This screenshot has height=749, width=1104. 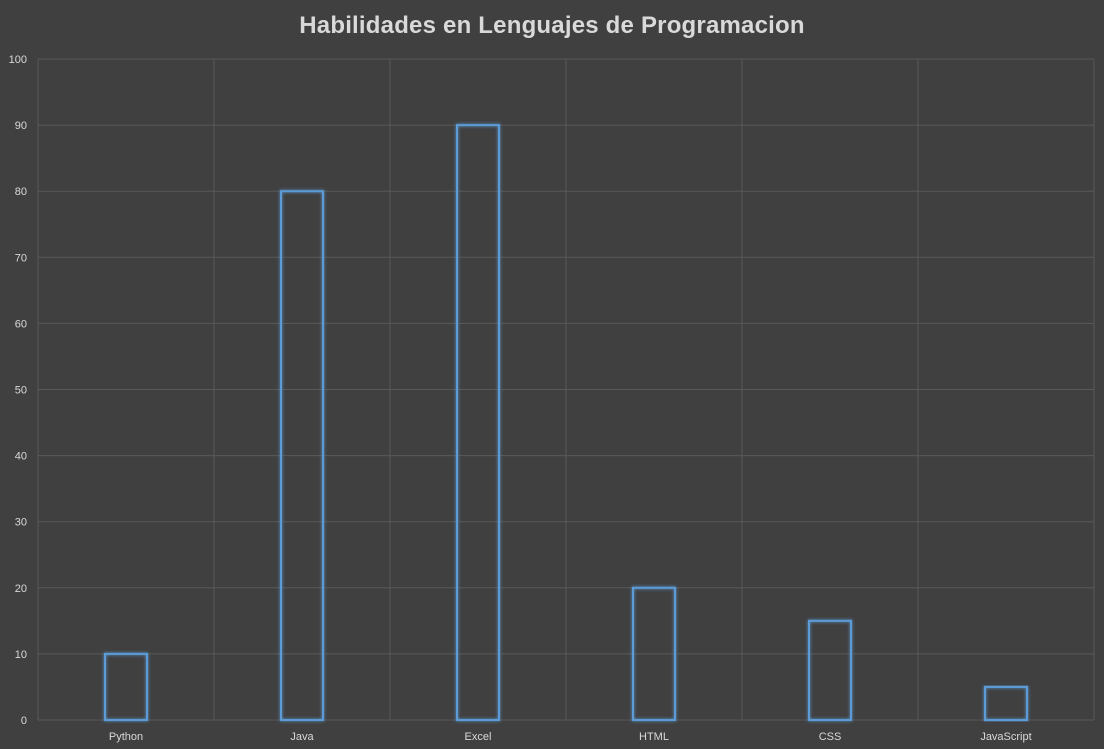 What do you see at coordinates (302, 455) in the screenshot?
I see `bar-java` at bounding box center [302, 455].